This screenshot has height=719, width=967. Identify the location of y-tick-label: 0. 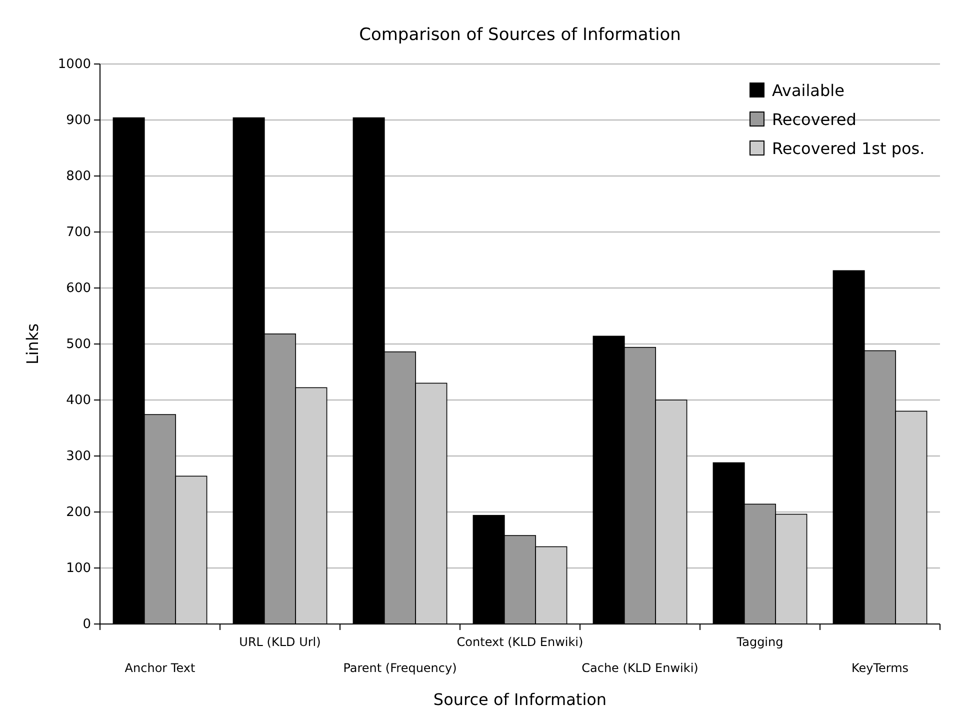
(86, 624).